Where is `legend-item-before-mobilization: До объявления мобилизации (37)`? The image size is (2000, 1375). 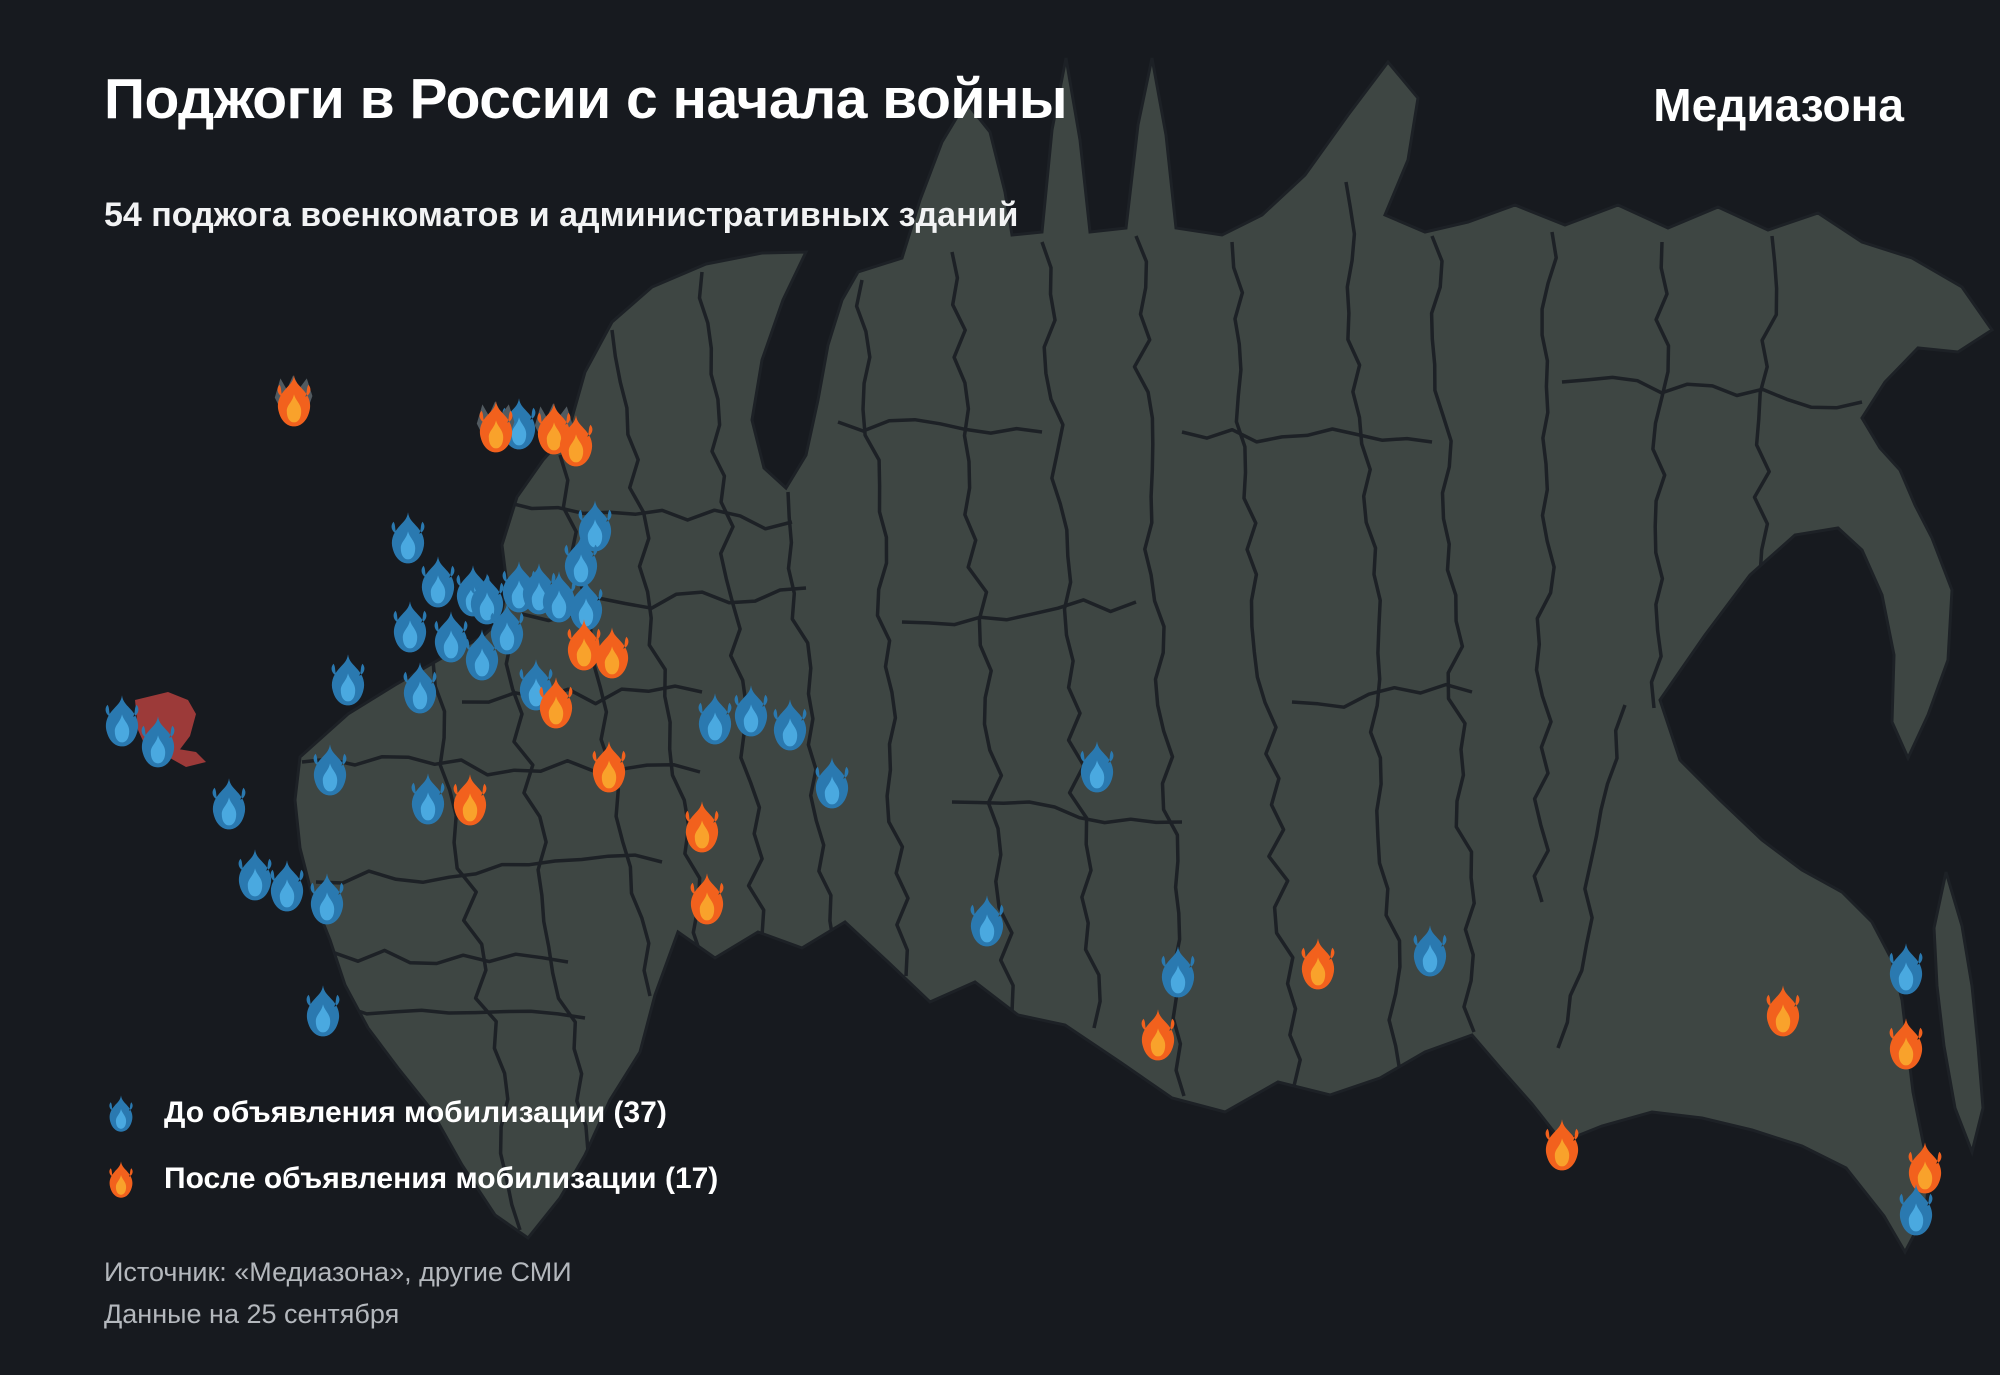 legend-item-before-mobilization: До объявления мобилизации (37) is located at coordinates (411, 1113).